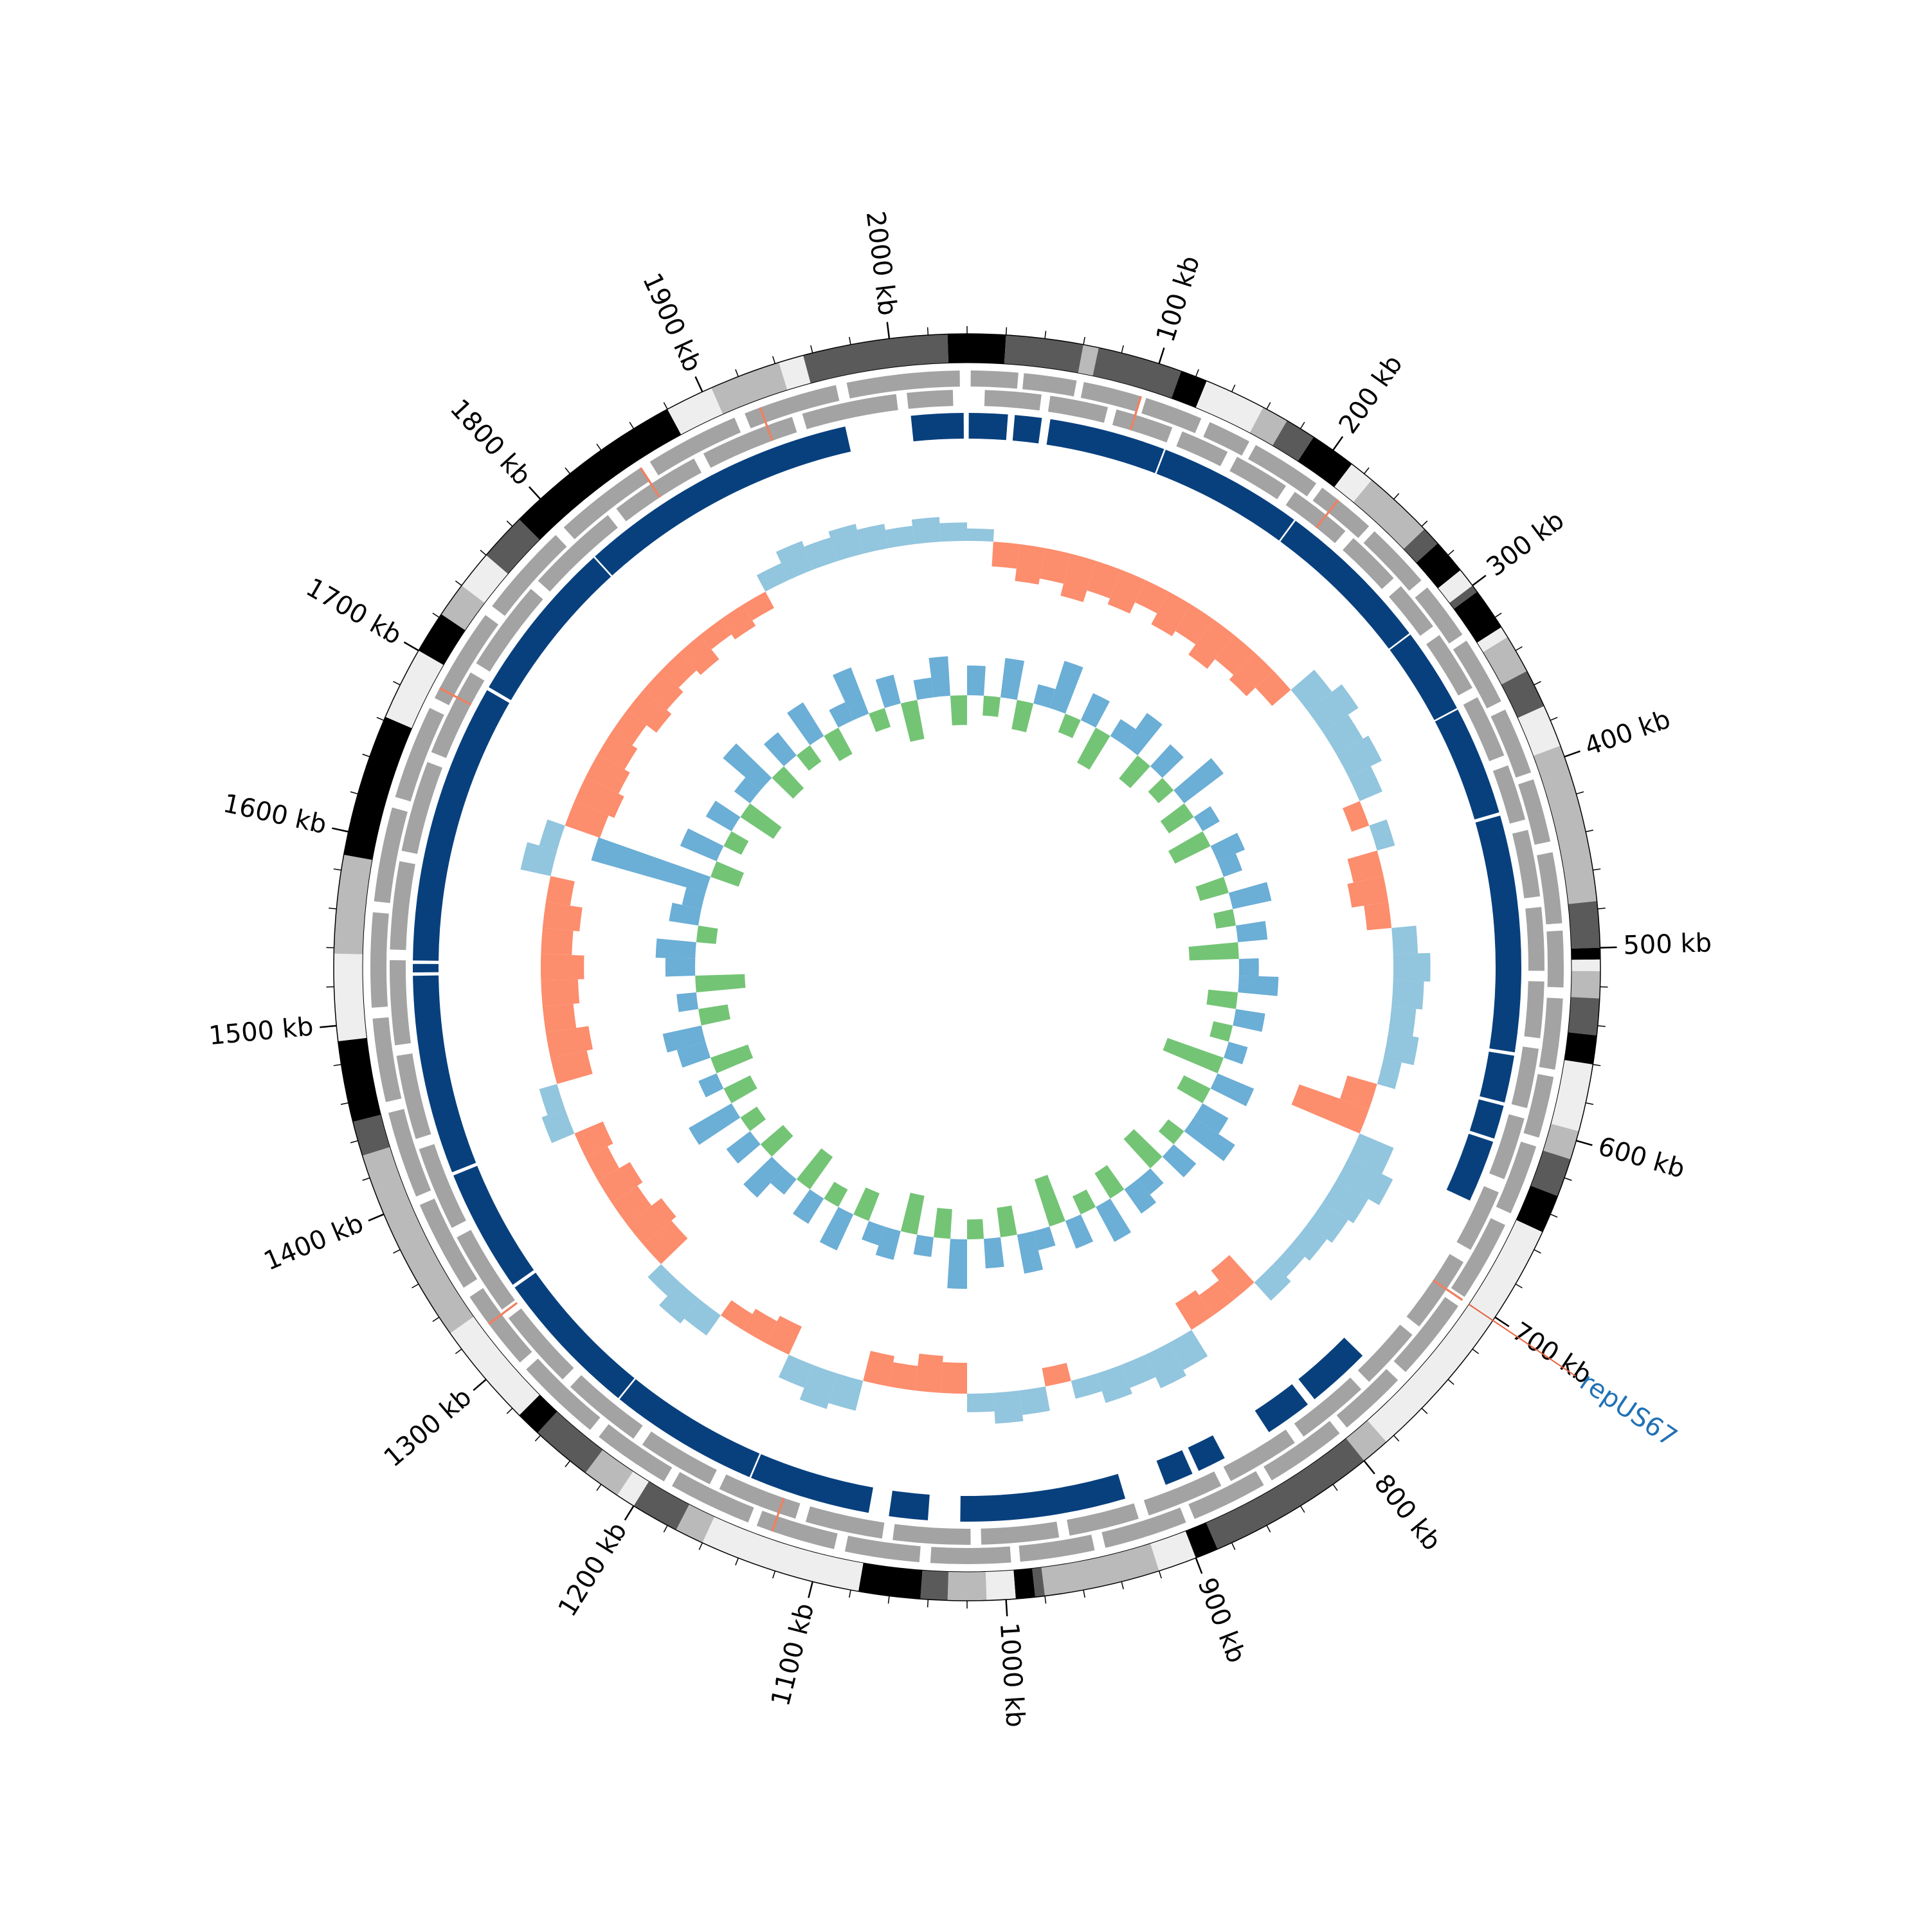  I want to click on tick-label: 2000 kb, so click(881, 264).